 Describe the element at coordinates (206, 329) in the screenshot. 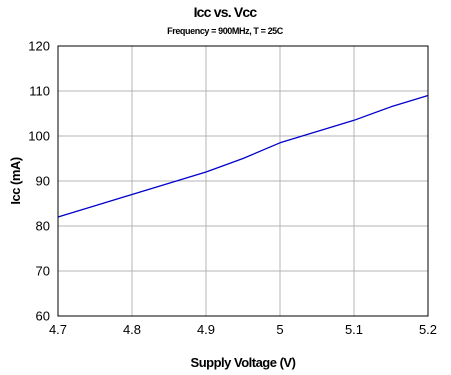

I see `x-tick-label: 4.9` at that location.